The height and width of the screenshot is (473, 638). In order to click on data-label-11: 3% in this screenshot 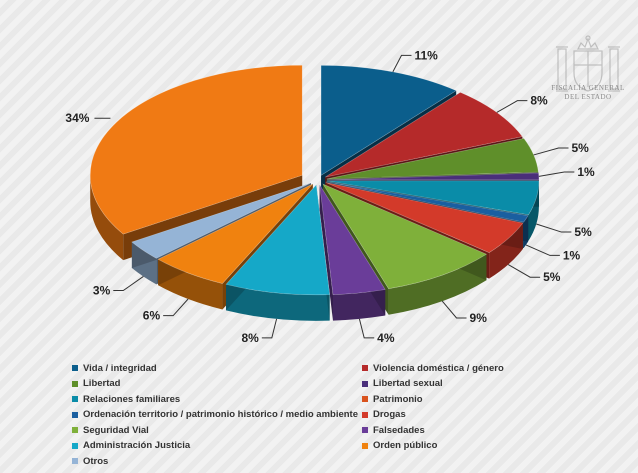, I will do `click(102, 291)`.